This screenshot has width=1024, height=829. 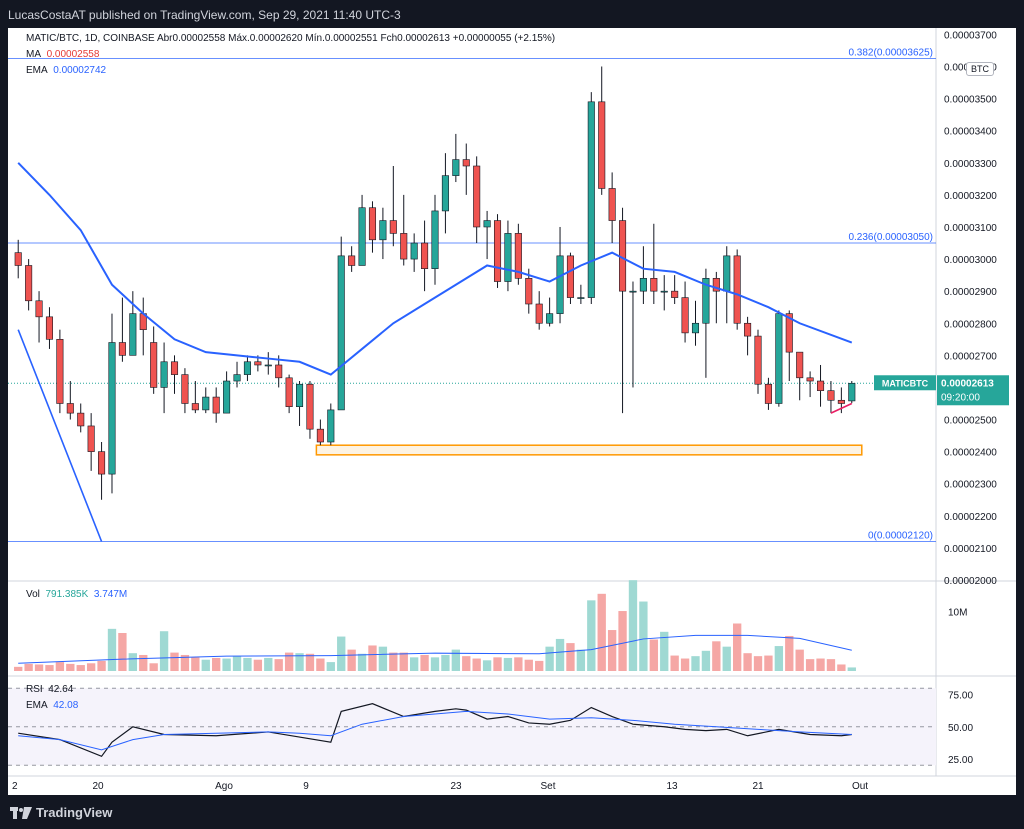 What do you see at coordinates (970, 485) in the screenshot?
I see `price-tick-label: 0.00002300` at bounding box center [970, 485].